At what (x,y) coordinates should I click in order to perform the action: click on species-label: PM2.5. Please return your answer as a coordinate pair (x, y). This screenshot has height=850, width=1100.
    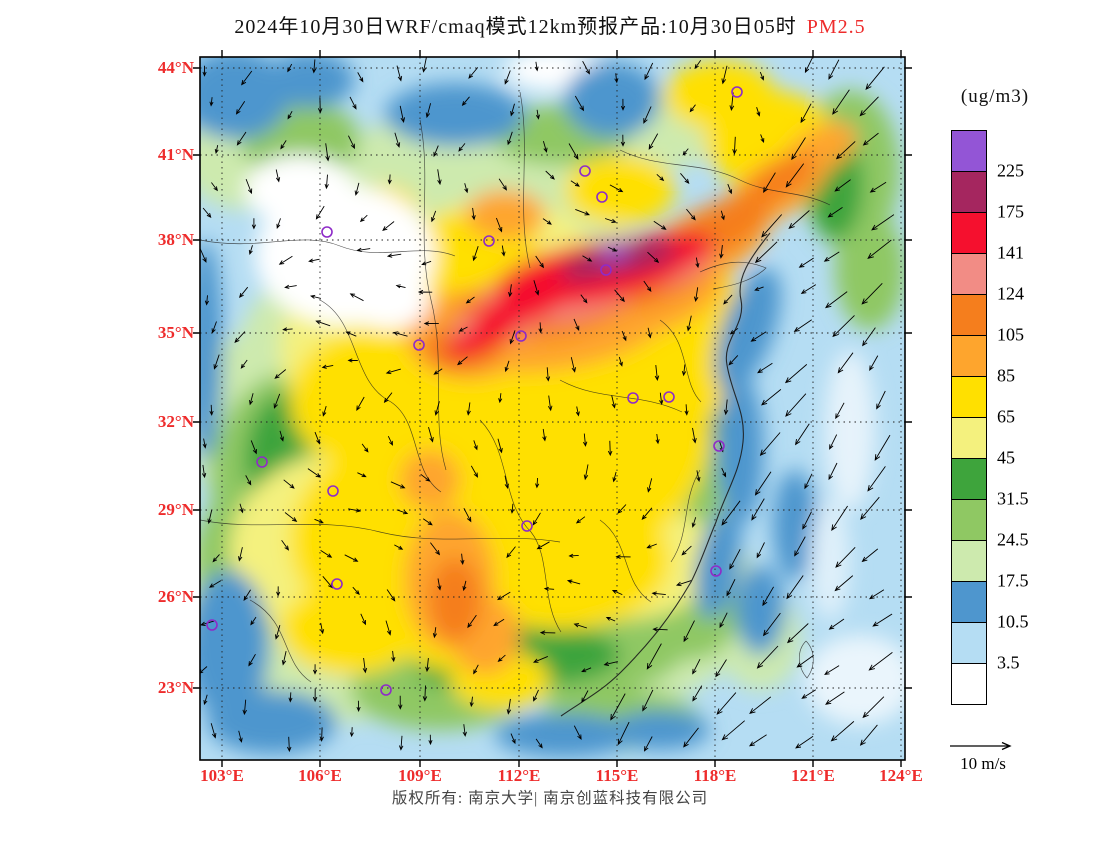
    Looking at the image, I should click on (836, 27).